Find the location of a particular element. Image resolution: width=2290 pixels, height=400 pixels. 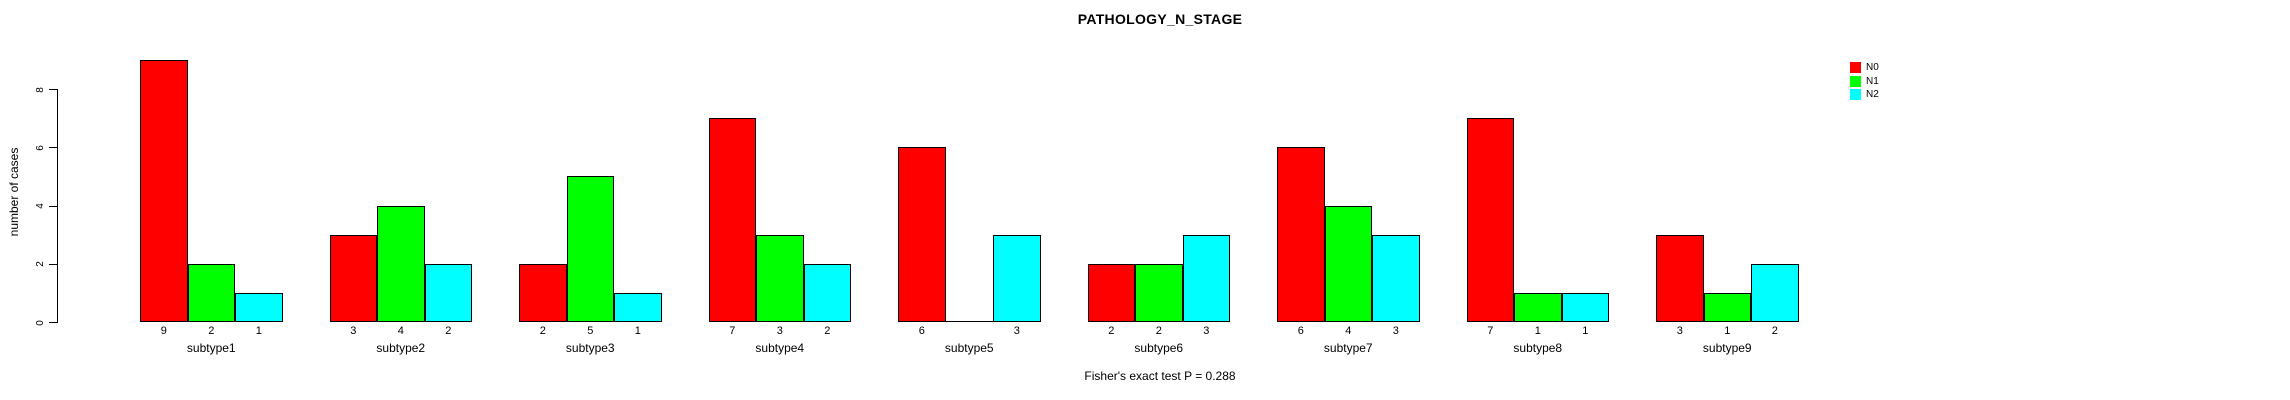

legend-label: N1 is located at coordinates (1872, 81).